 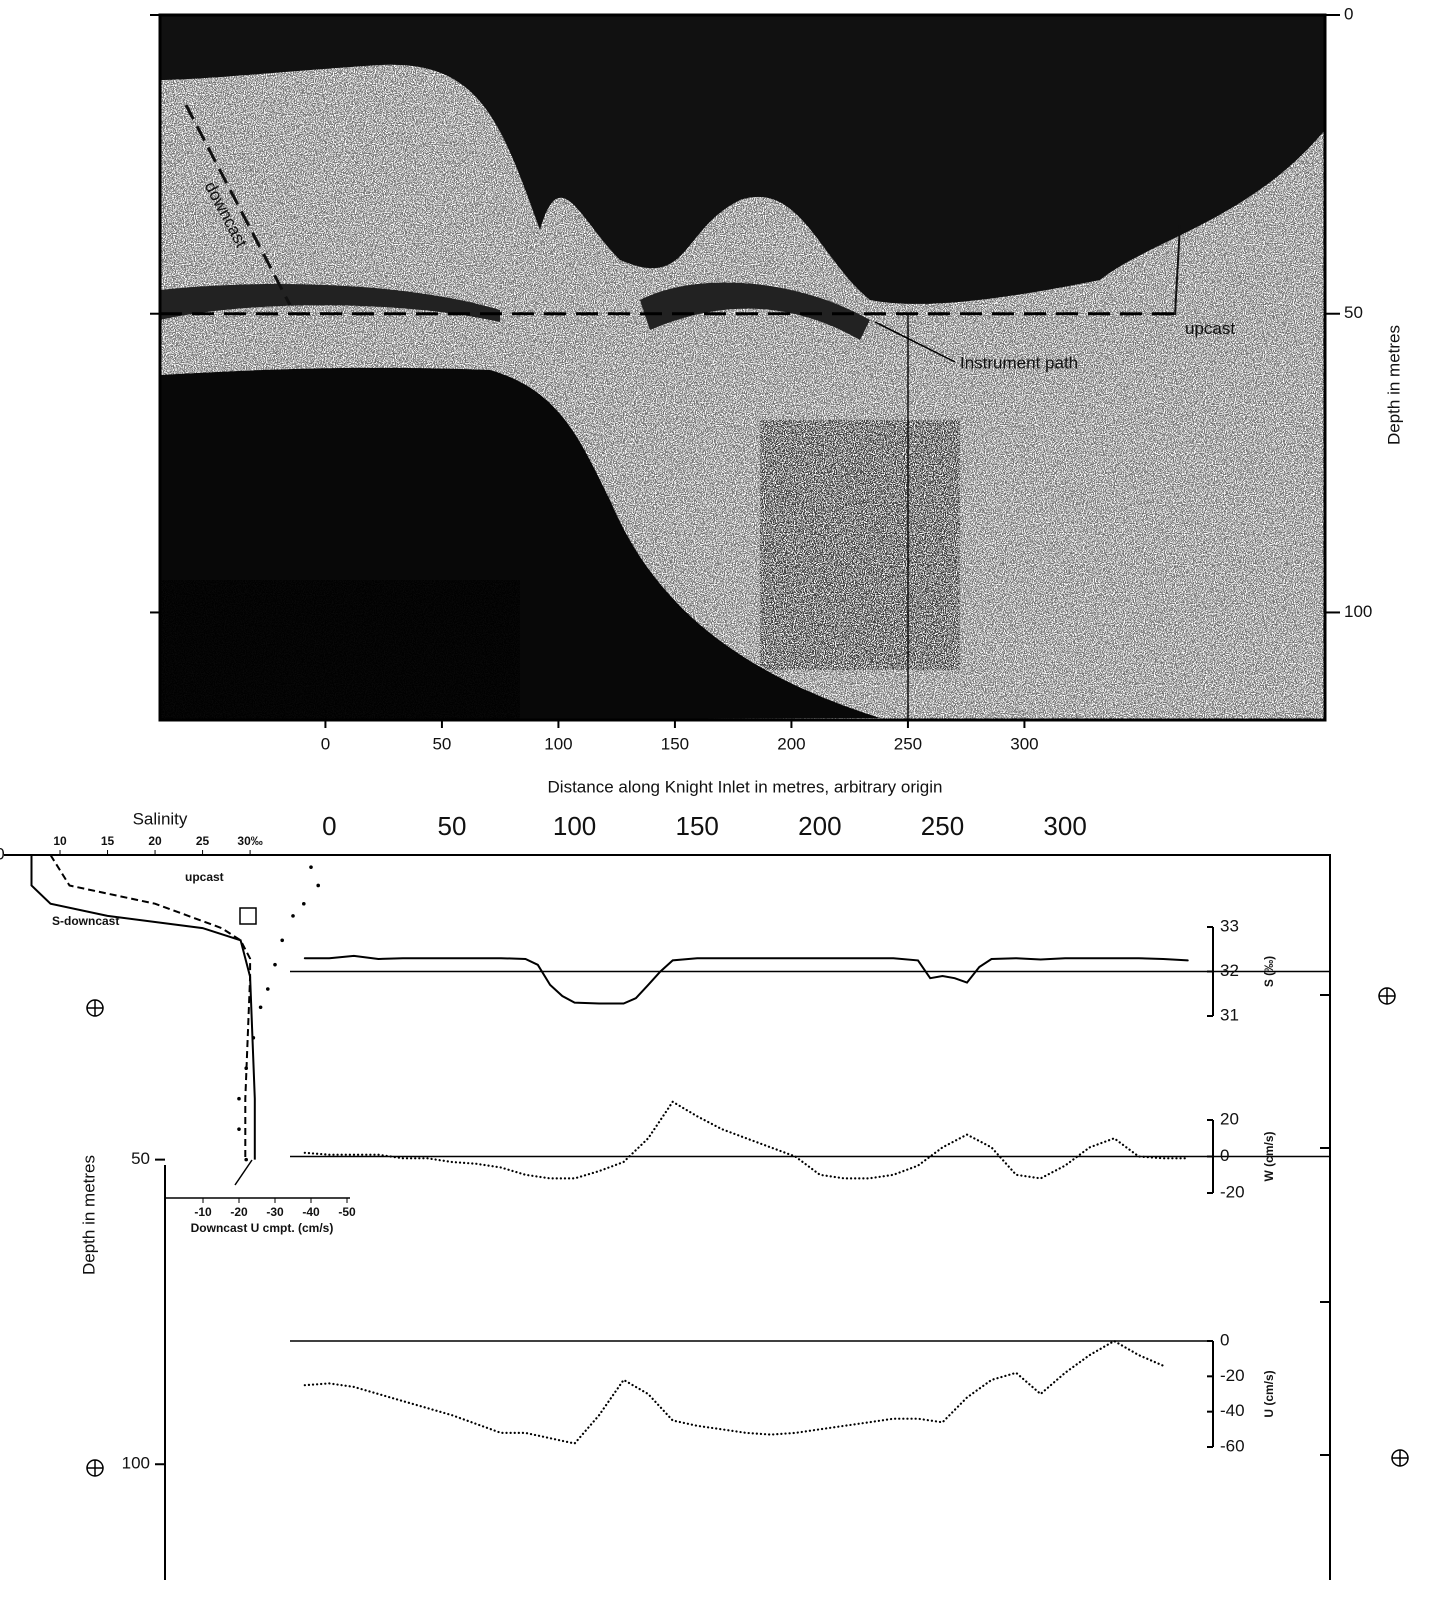 I want to click on y-tick-label: 31, so click(x=1229, y=1014).